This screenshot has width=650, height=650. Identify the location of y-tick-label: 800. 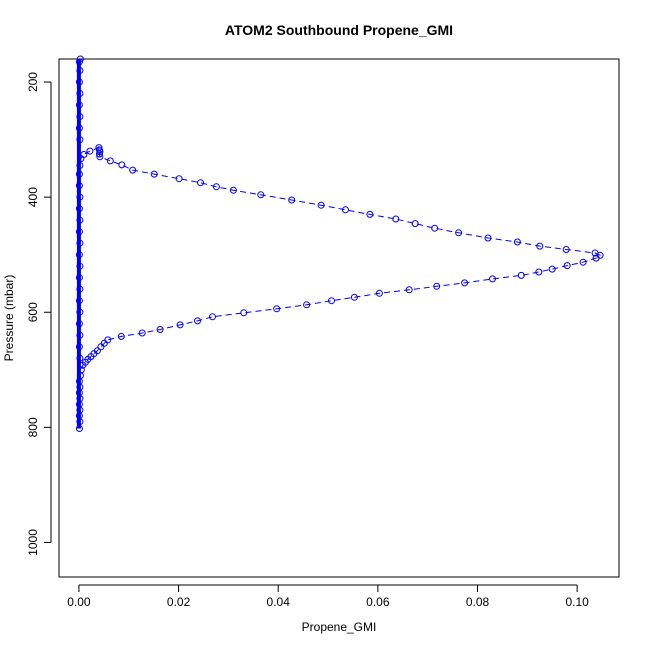
(33, 427).